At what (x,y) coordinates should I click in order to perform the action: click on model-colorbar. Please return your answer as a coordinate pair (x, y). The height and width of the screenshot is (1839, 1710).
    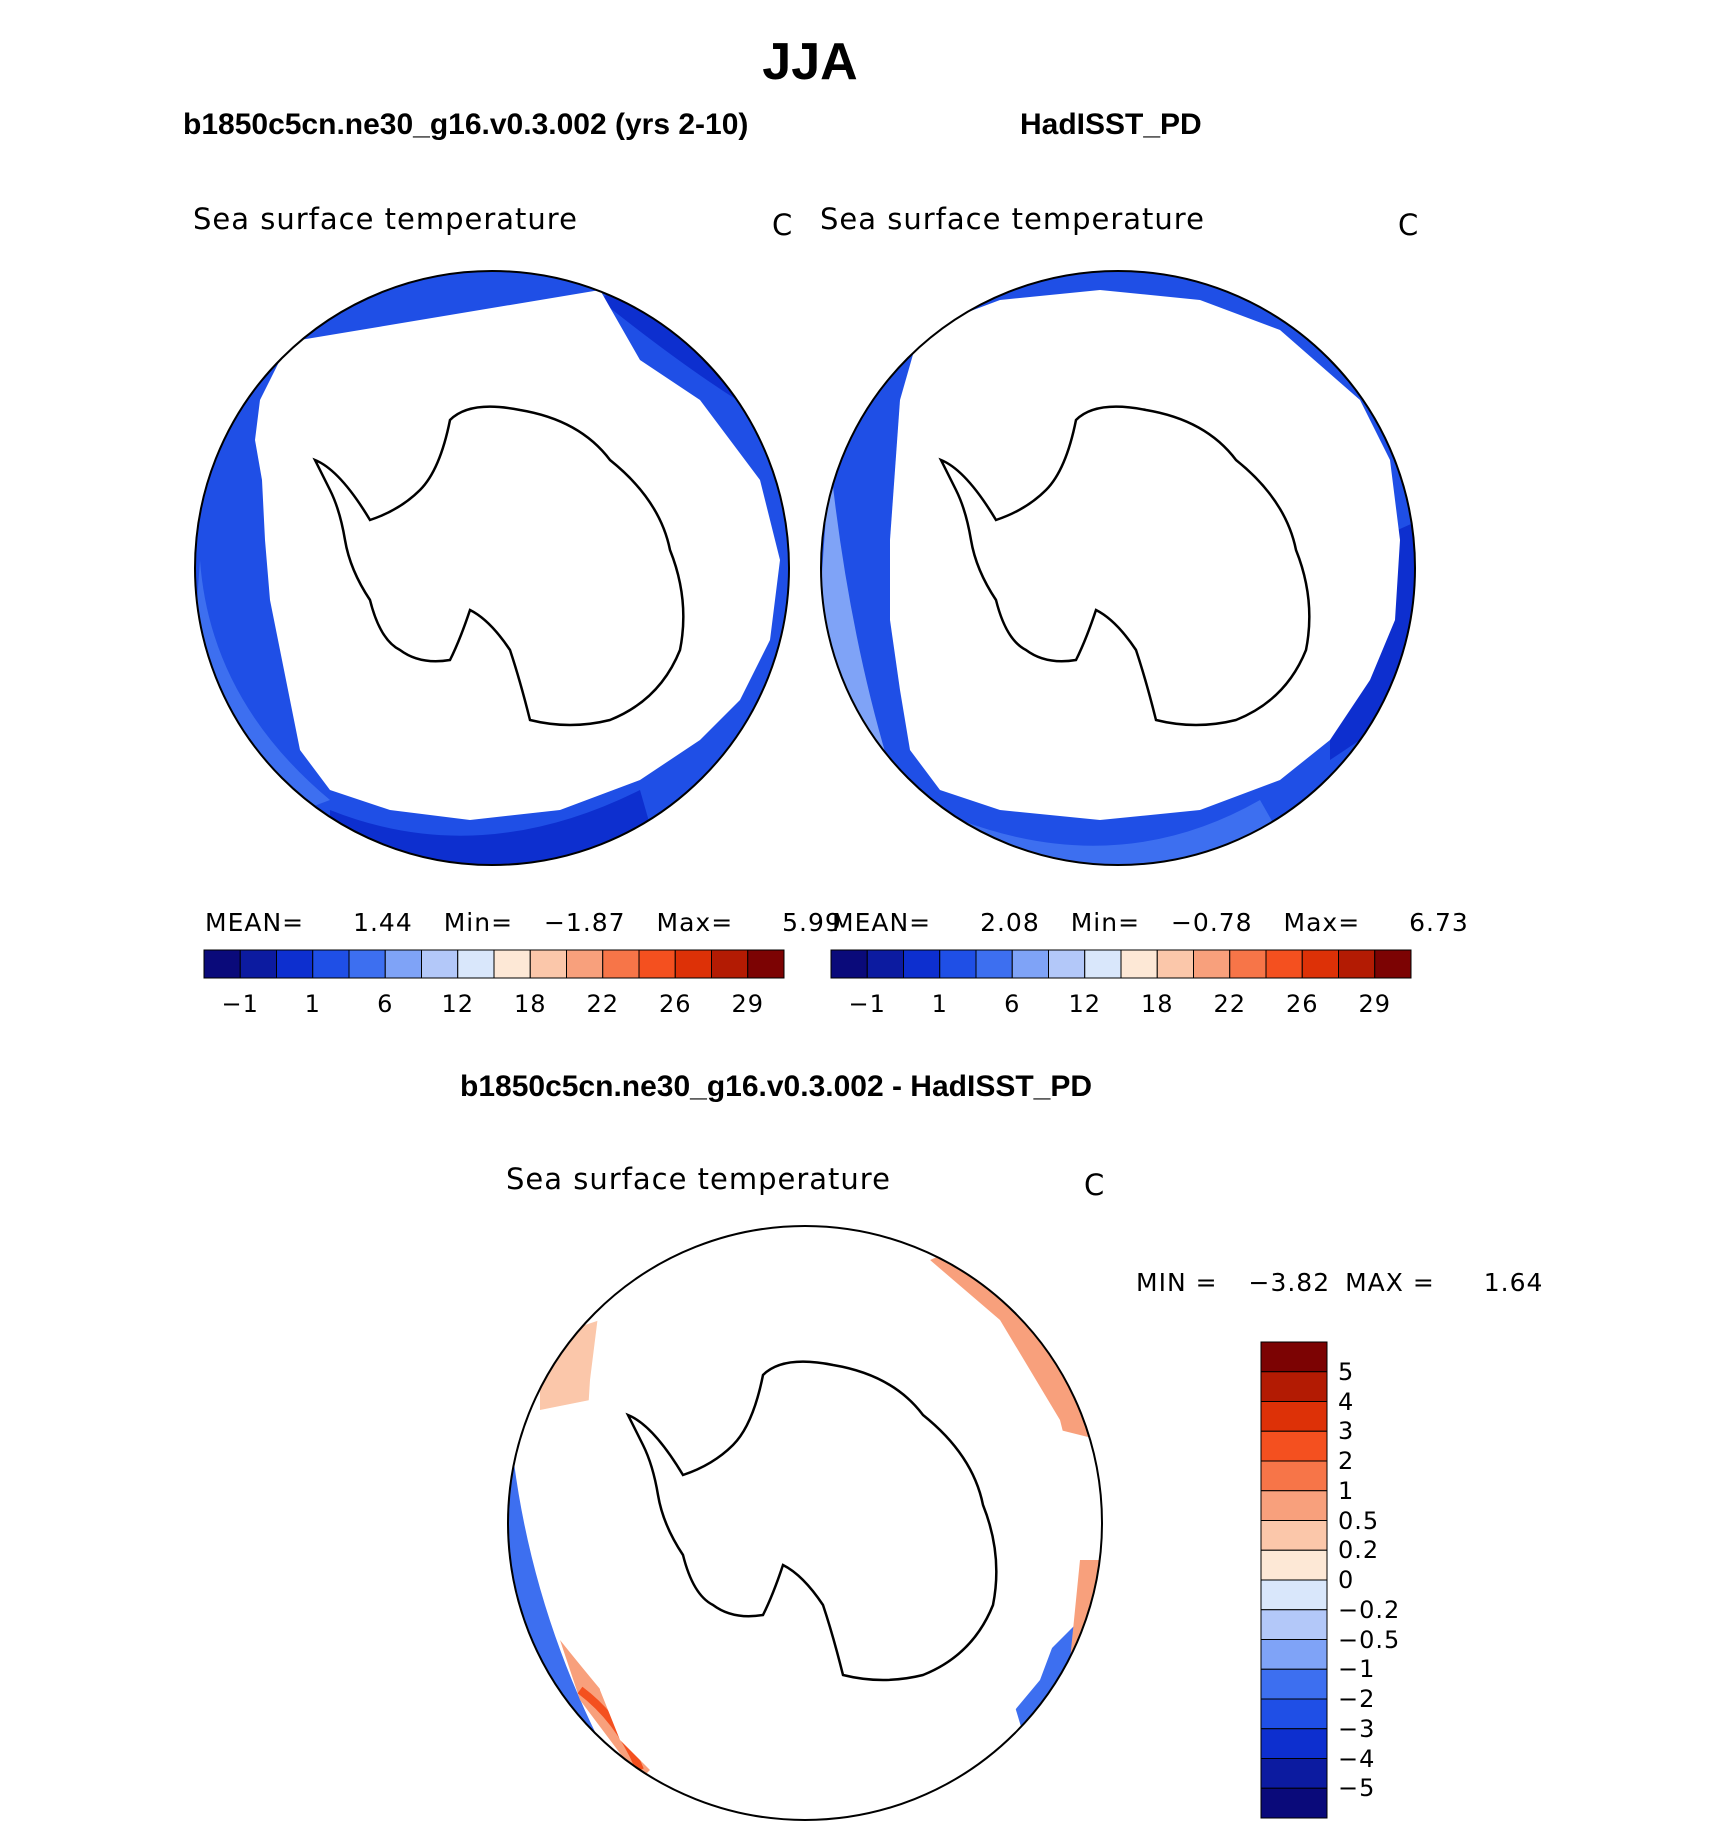
    Looking at the image, I should click on (494, 964).